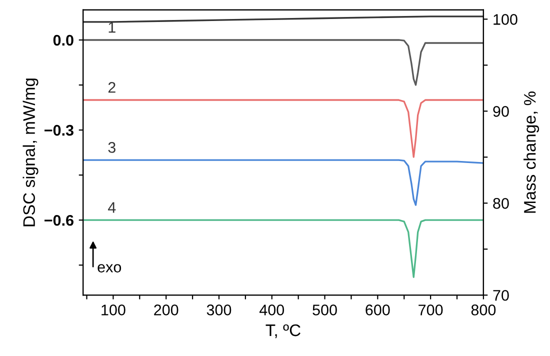 The height and width of the screenshot is (356, 550). I want to click on y-axis-title: DSC signal, mW/mg, so click(30, 152).